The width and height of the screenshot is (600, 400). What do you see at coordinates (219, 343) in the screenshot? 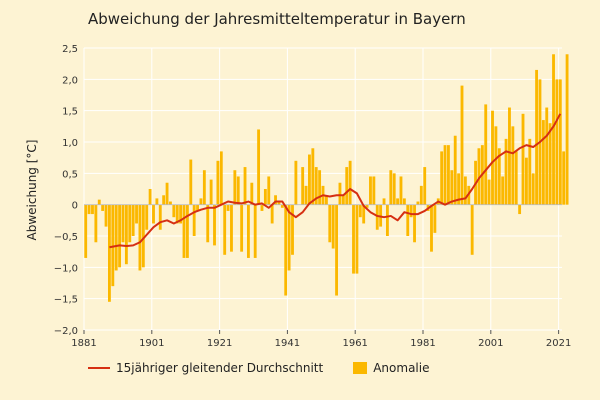
I see `x-tick-label: 1921` at bounding box center [219, 343].